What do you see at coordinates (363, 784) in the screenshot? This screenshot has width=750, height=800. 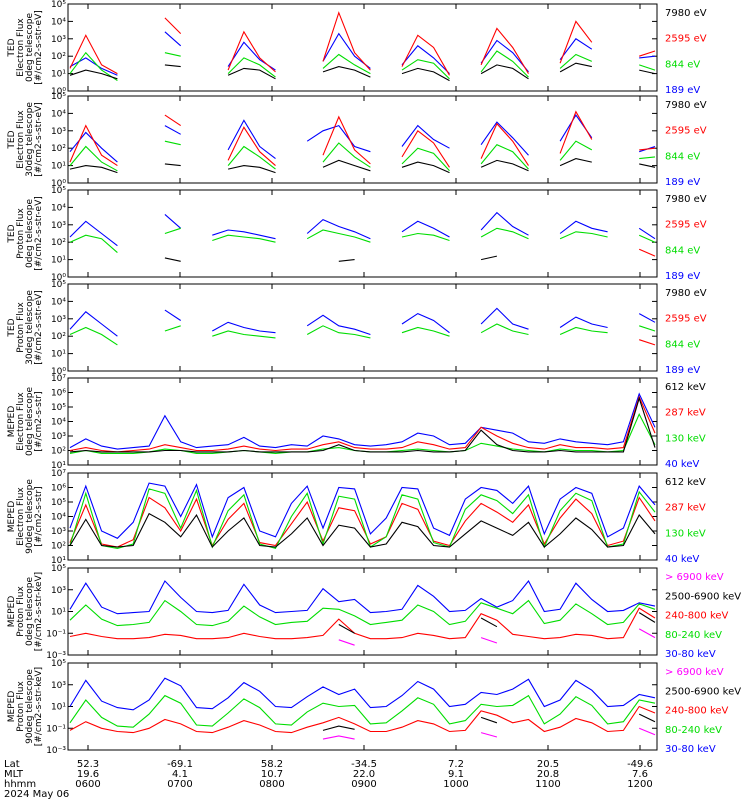 I see `footer-hhmm-value: 0900` at bounding box center [363, 784].